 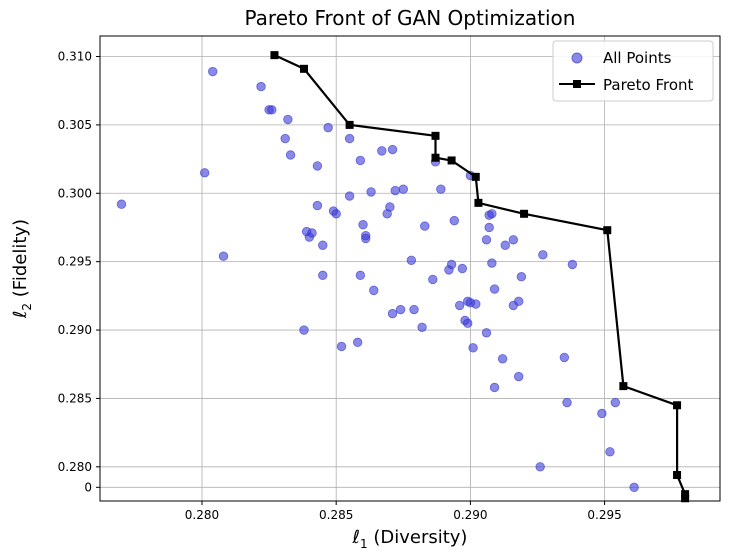 What do you see at coordinates (604, 515) in the screenshot?
I see `x-tick-label: 0.295` at bounding box center [604, 515].